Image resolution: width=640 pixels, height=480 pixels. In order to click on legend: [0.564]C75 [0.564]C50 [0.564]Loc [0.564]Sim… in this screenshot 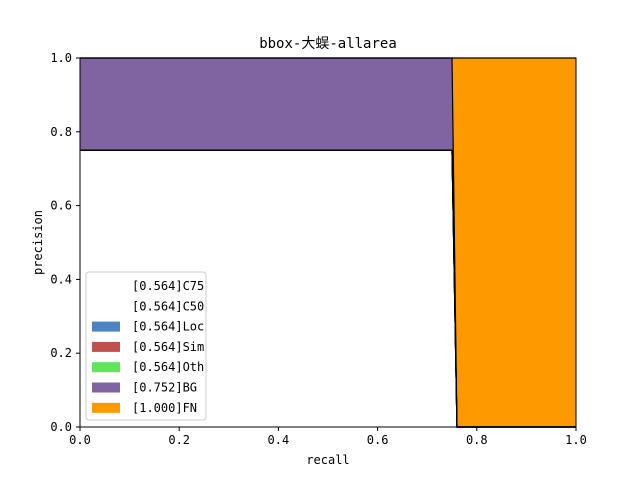, I will do `click(146, 346)`.